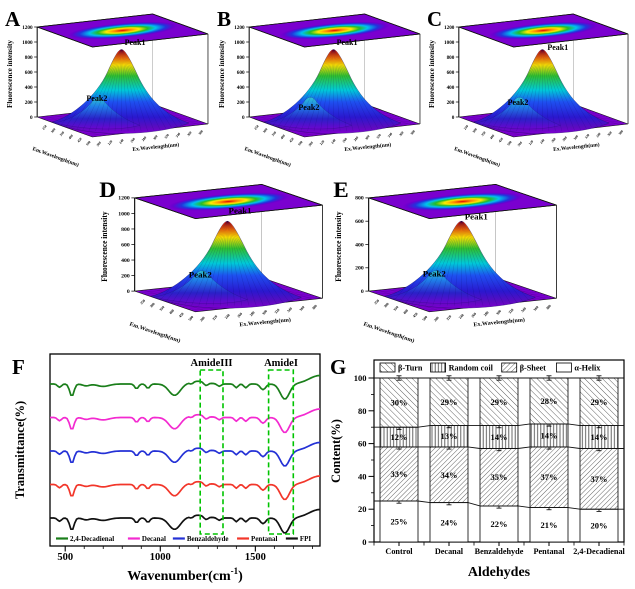 Image resolution: width=635 pixels, height=589 pixels. What do you see at coordinates (20, 450) in the screenshot?
I see `y-axis-label: Transmittance(%)` at bounding box center [20, 450].